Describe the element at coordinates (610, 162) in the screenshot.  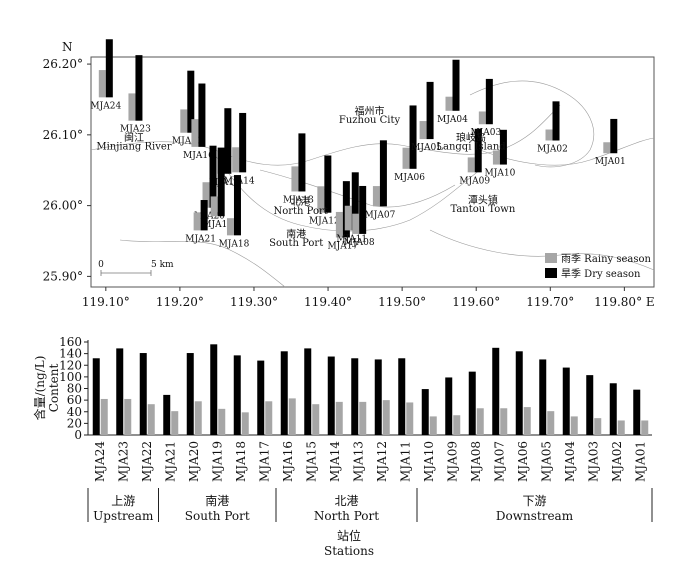
I see `map-station-label: MJA01` at that location.